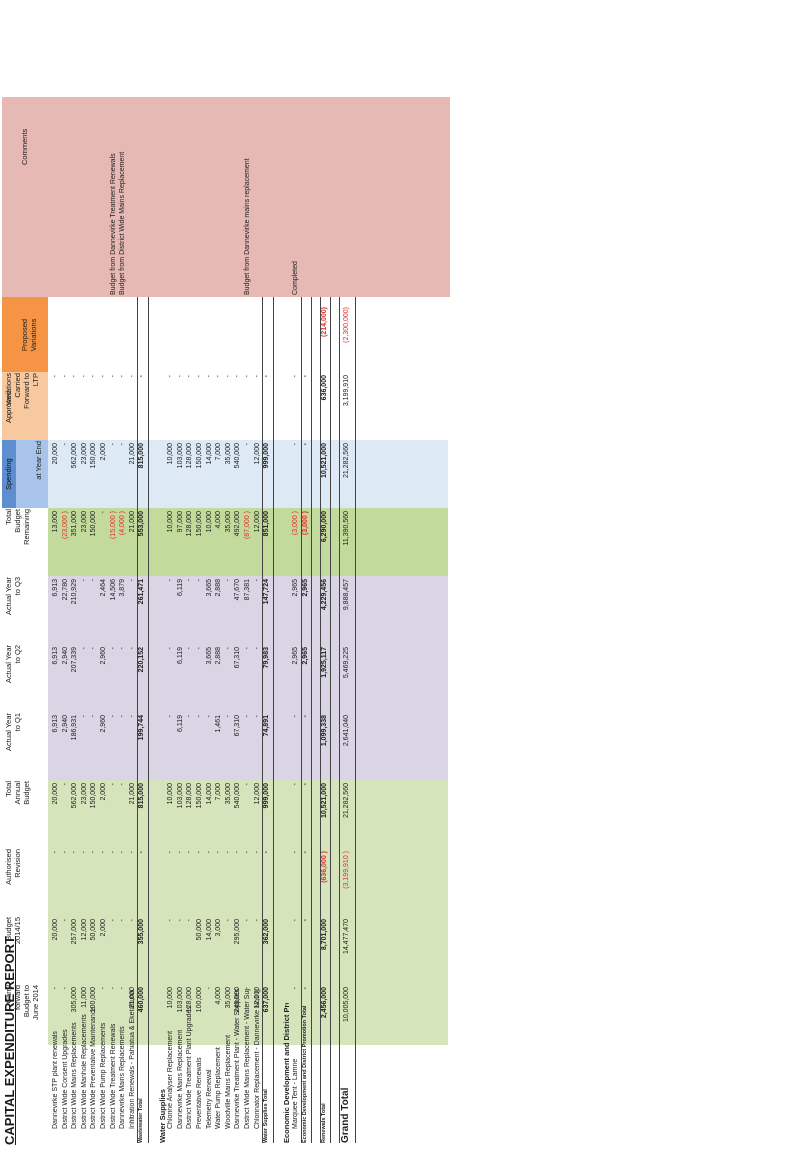 The image size is (796, 1155). What do you see at coordinates (295, 523) in the screenshot?
I see `value-cell: (3,000 )` at bounding box center [295, 523].